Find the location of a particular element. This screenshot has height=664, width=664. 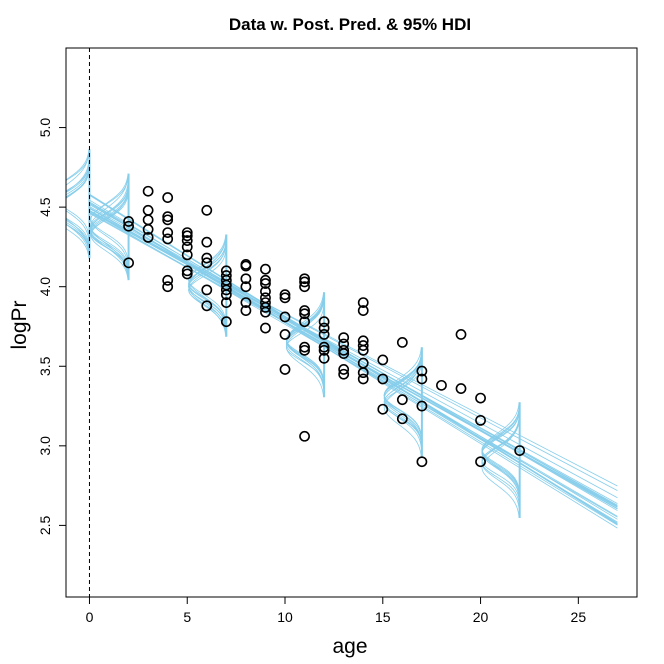

x-tick-label: 15 is located at coordinates (383, 617).